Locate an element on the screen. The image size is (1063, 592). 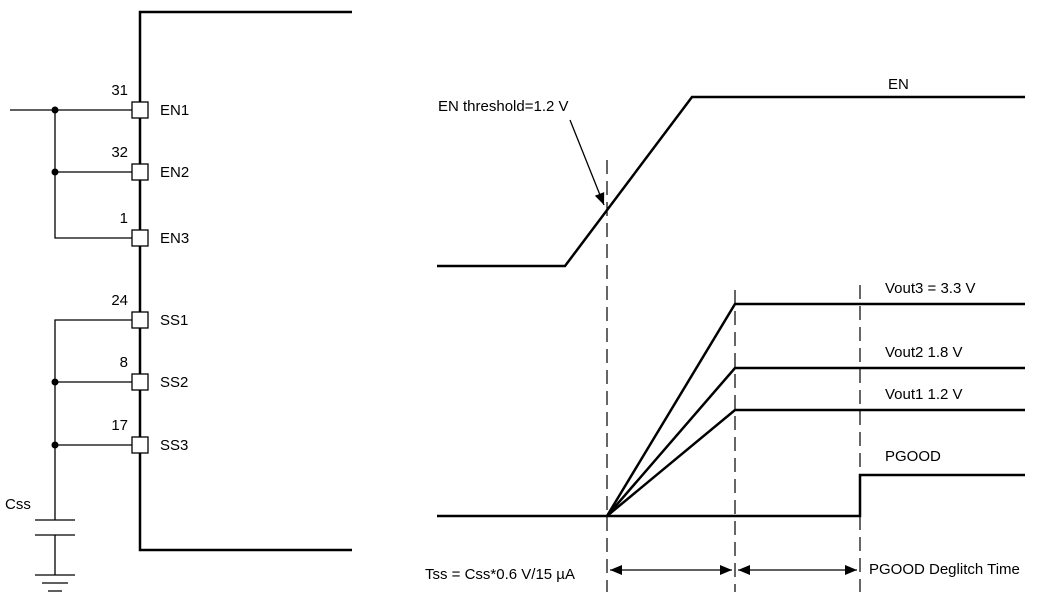
vout2-waveform is located at coordinates (815, 441).